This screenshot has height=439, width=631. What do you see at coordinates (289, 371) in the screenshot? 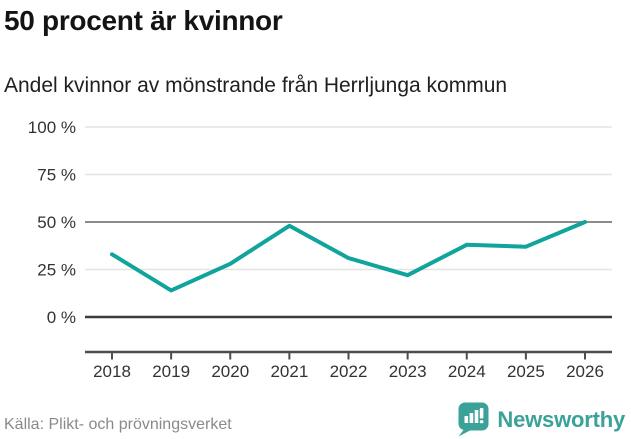
I see `x-tick-label: 2021` at bounding box center [289, 371].